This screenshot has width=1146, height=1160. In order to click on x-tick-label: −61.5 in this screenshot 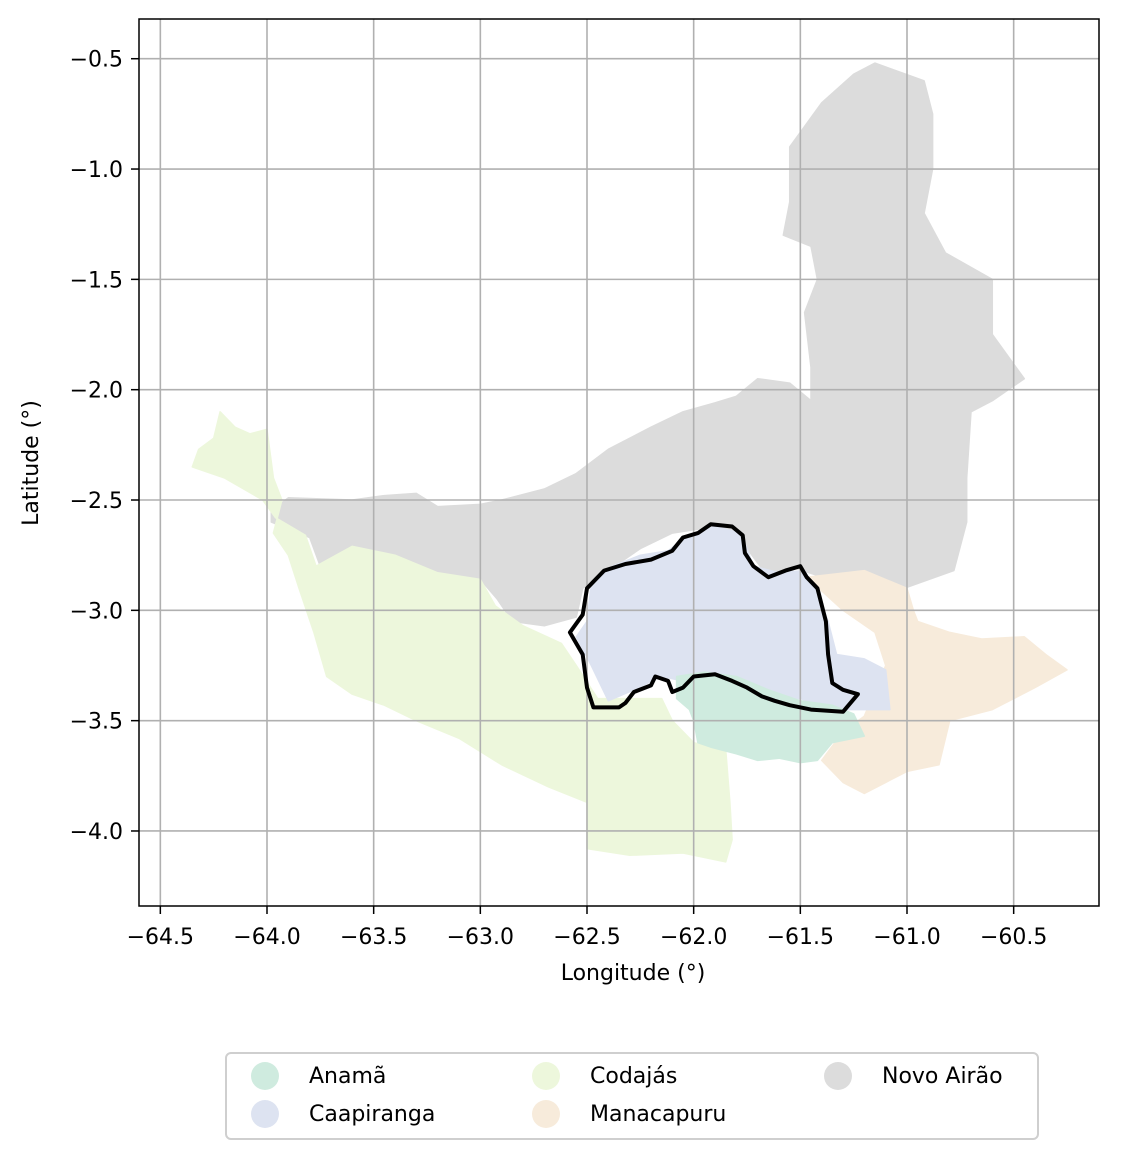, I will do `click(800, 937)`.